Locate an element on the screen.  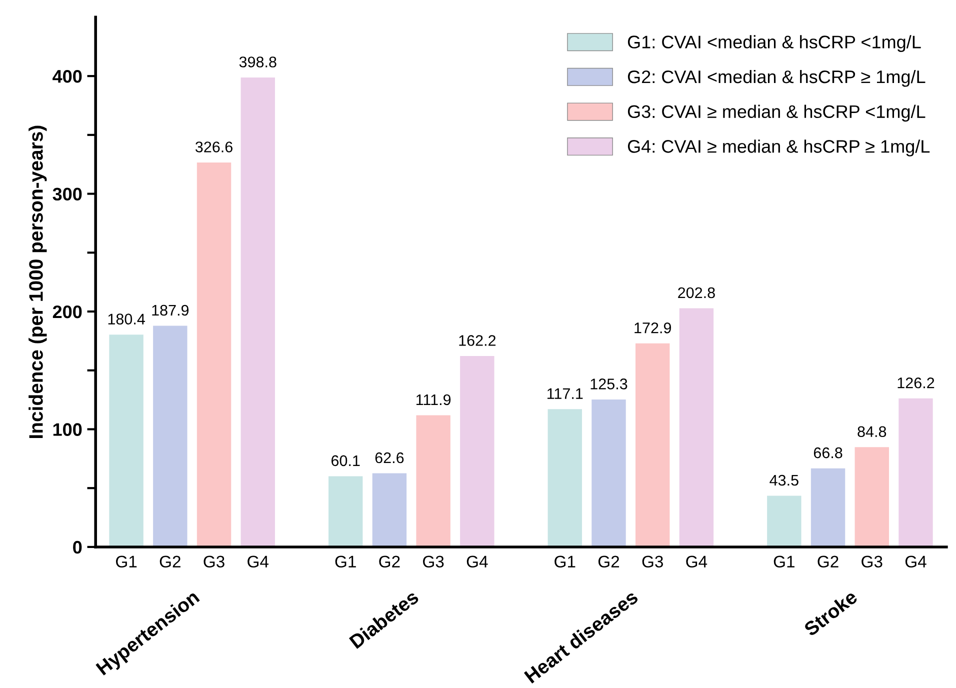
y-tick-label: 100 is located at coordinates (67, 429).